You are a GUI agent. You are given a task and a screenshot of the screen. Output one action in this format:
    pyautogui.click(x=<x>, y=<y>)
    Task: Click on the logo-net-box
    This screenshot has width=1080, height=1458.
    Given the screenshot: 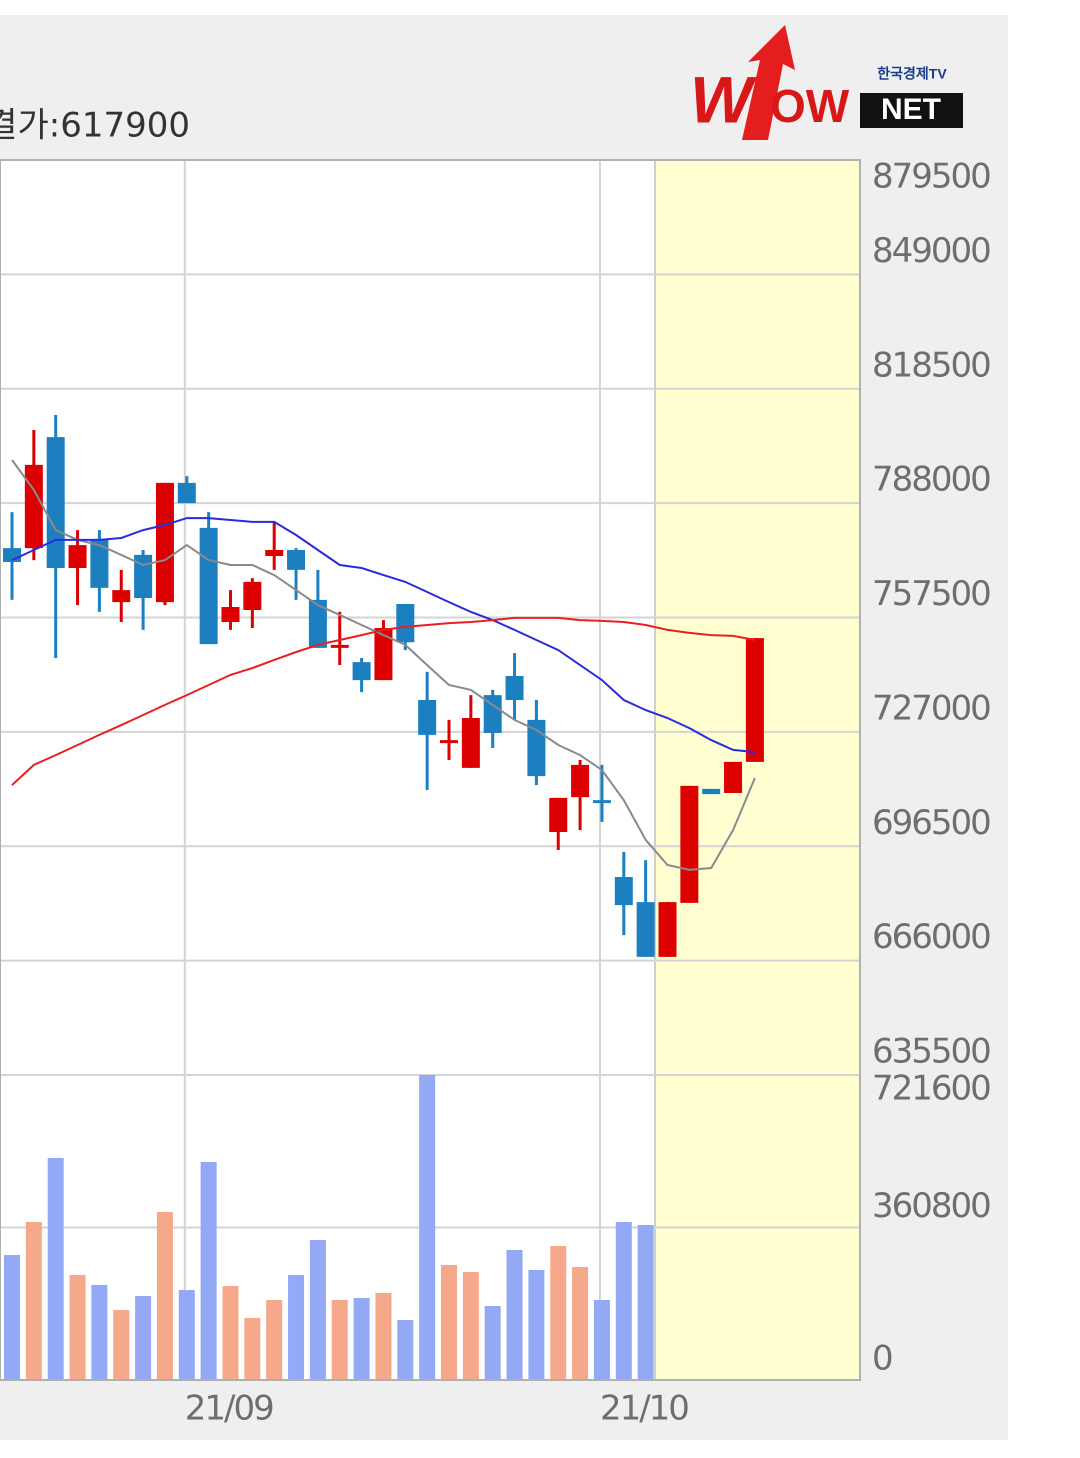 What is the action you would take?
    pyautogui.click(x=911, y=110)
    